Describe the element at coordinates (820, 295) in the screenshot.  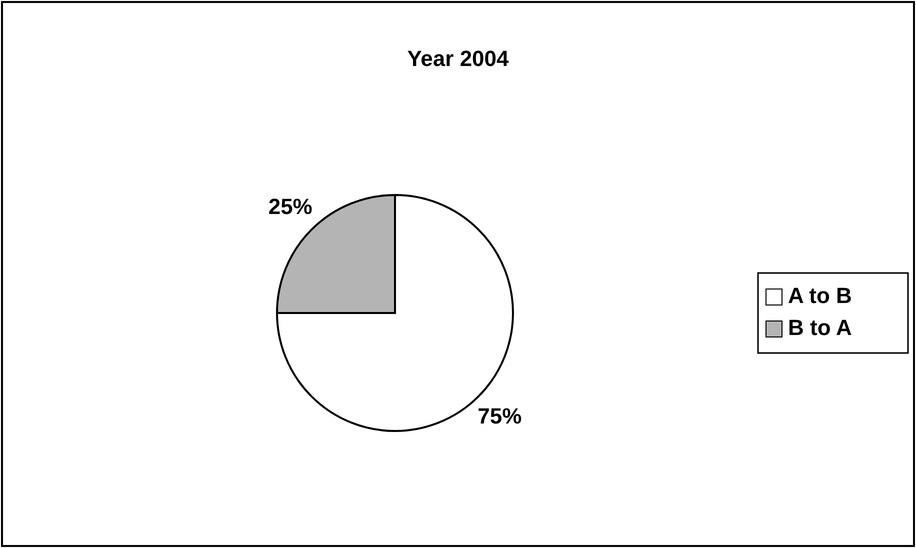
I see `legend-label: A to B` at that location.